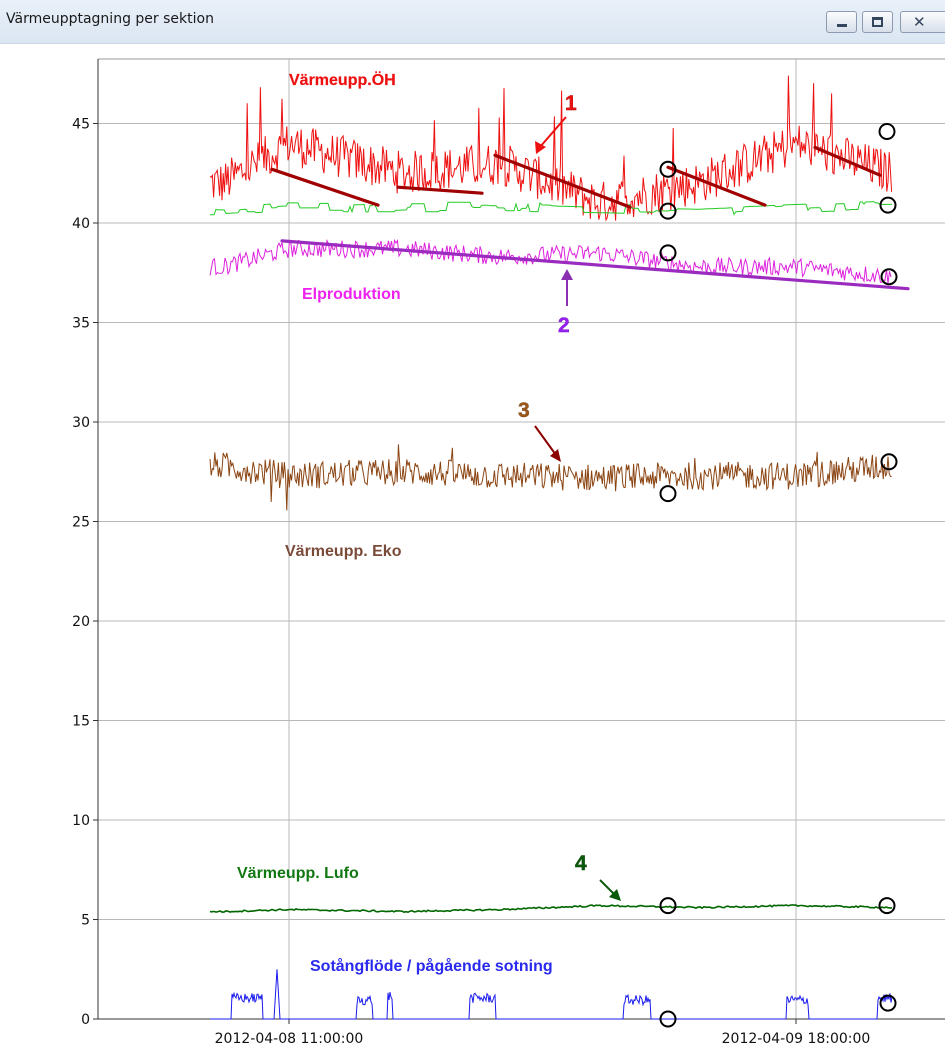  I want to click on annotation-2-label: 2, so click(564, 325).